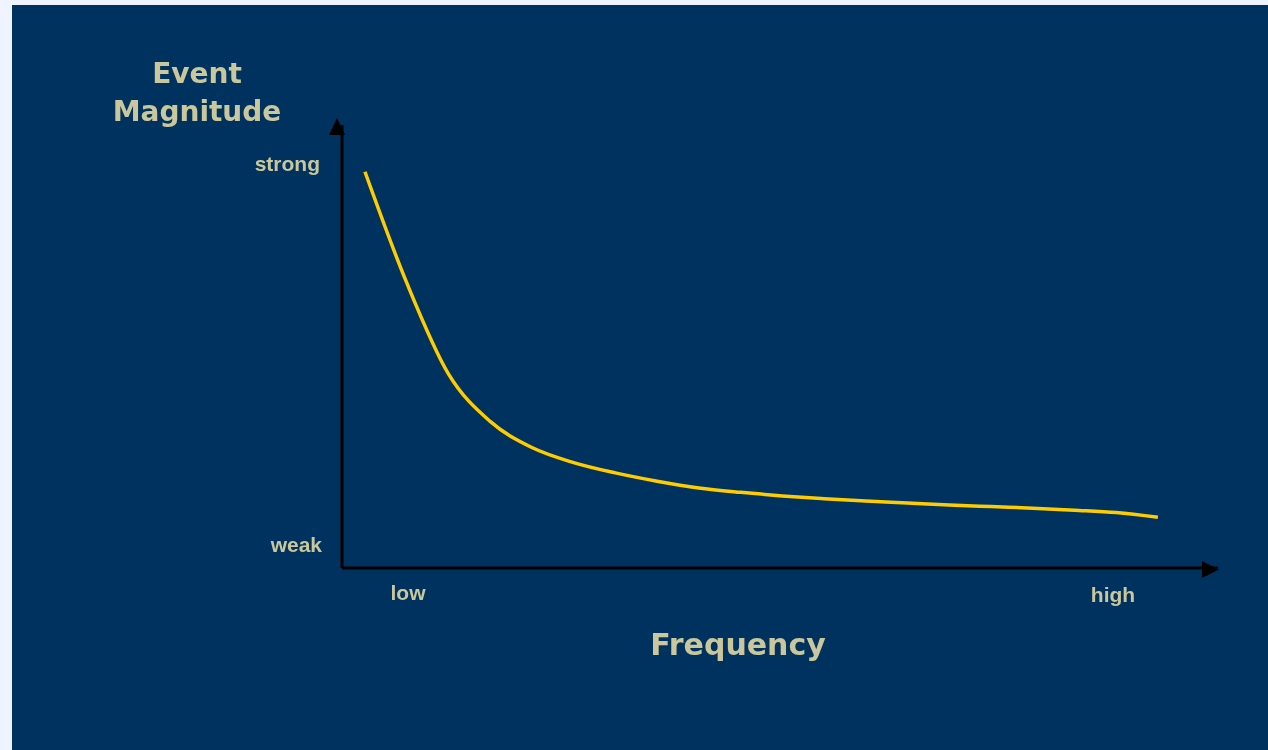 This screenshot has width=1268, height=750. I want to click on text: high, so click(1113, 595).